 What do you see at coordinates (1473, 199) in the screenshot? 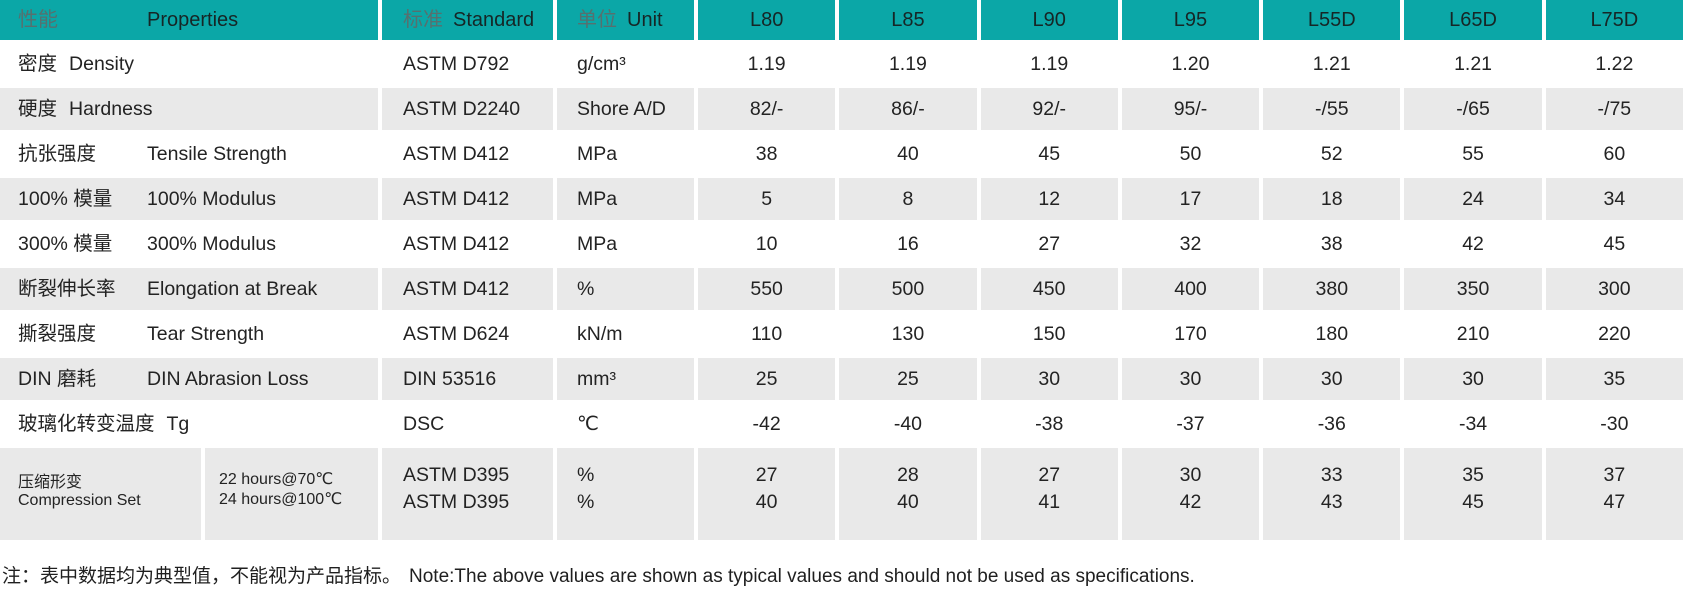
I see `value-cell: 24` at bounding box center [1473, 199].